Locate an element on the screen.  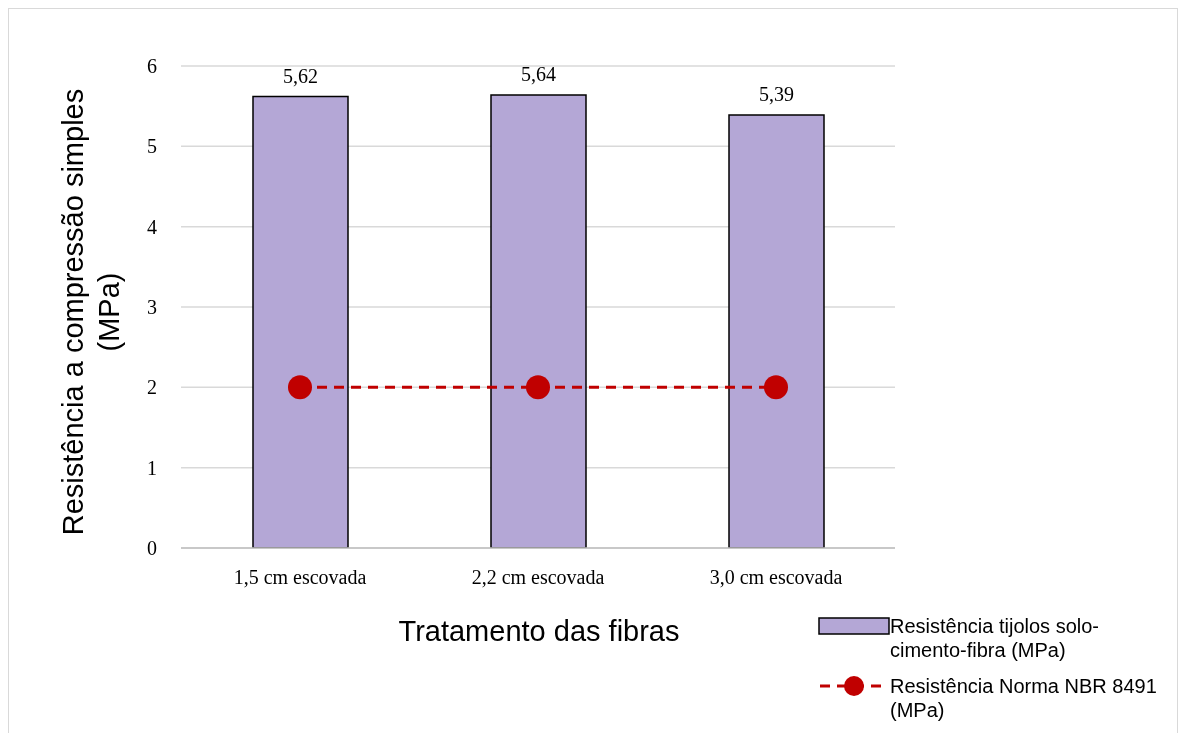
y-tick-label: 4 is located at coordinates (152, 226).